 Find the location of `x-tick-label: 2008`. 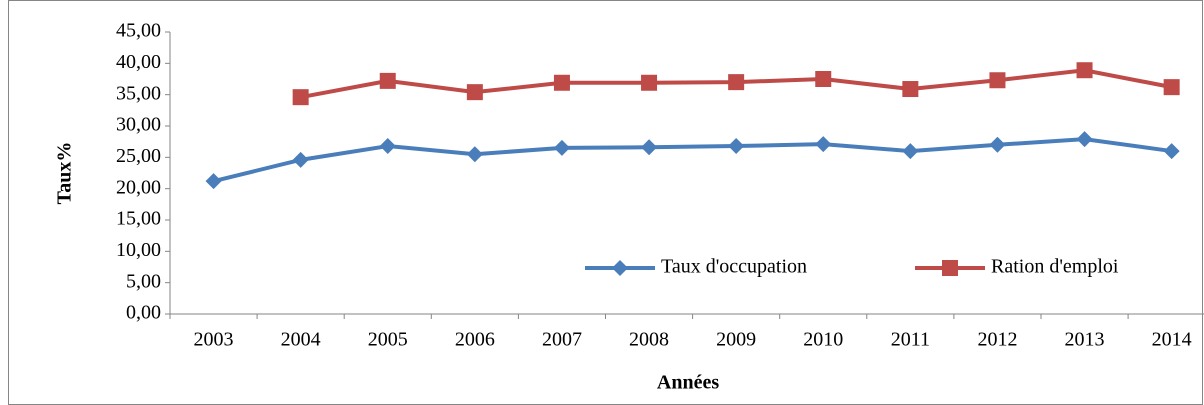

x-tick-label: 2008 is located at coordinates (649, 340).